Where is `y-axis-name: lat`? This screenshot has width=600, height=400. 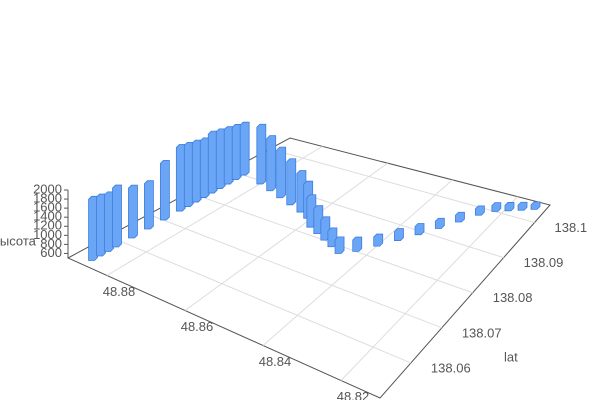 y-axis-name: lat is located at coordinates (511, 356).